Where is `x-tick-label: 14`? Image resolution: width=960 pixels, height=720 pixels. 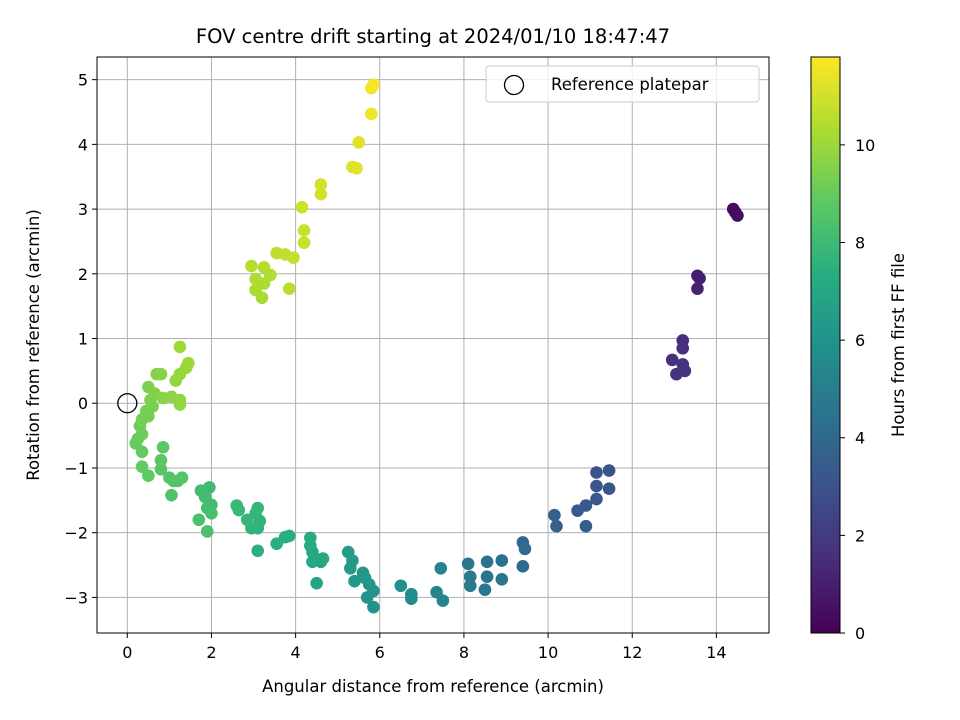
x-tick-label: 14 is located at coordinates (716, 652).